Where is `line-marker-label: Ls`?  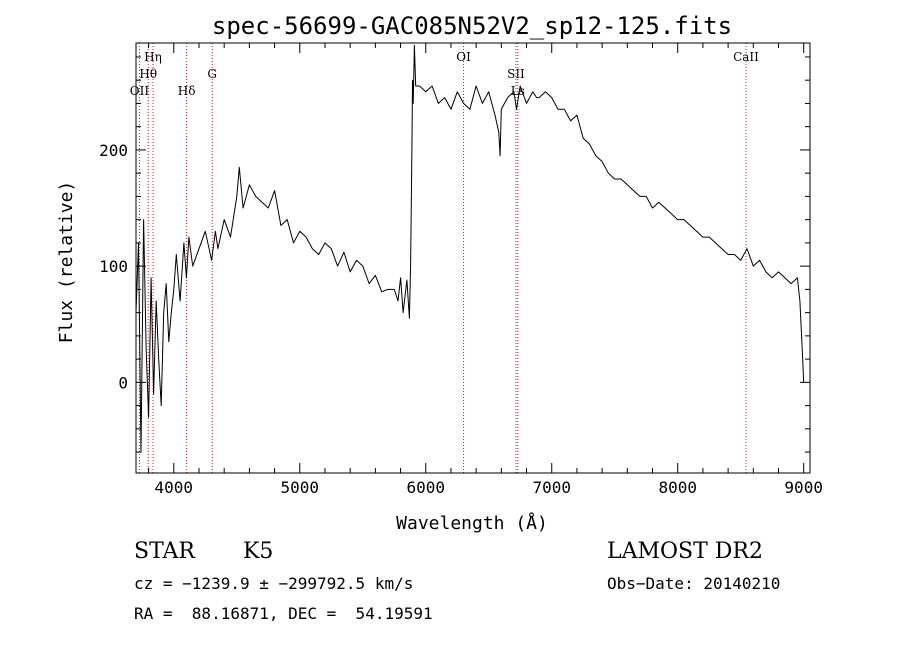 line-marker-label: Ls is located at coordinates (518, 91).